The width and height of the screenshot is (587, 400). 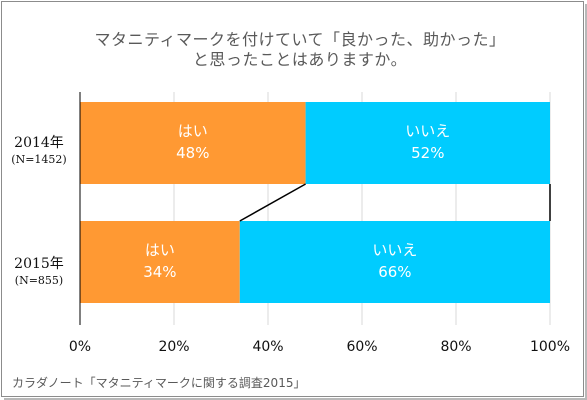 I want to click on x-tick-label: 80%, so click(x=455, y=347).